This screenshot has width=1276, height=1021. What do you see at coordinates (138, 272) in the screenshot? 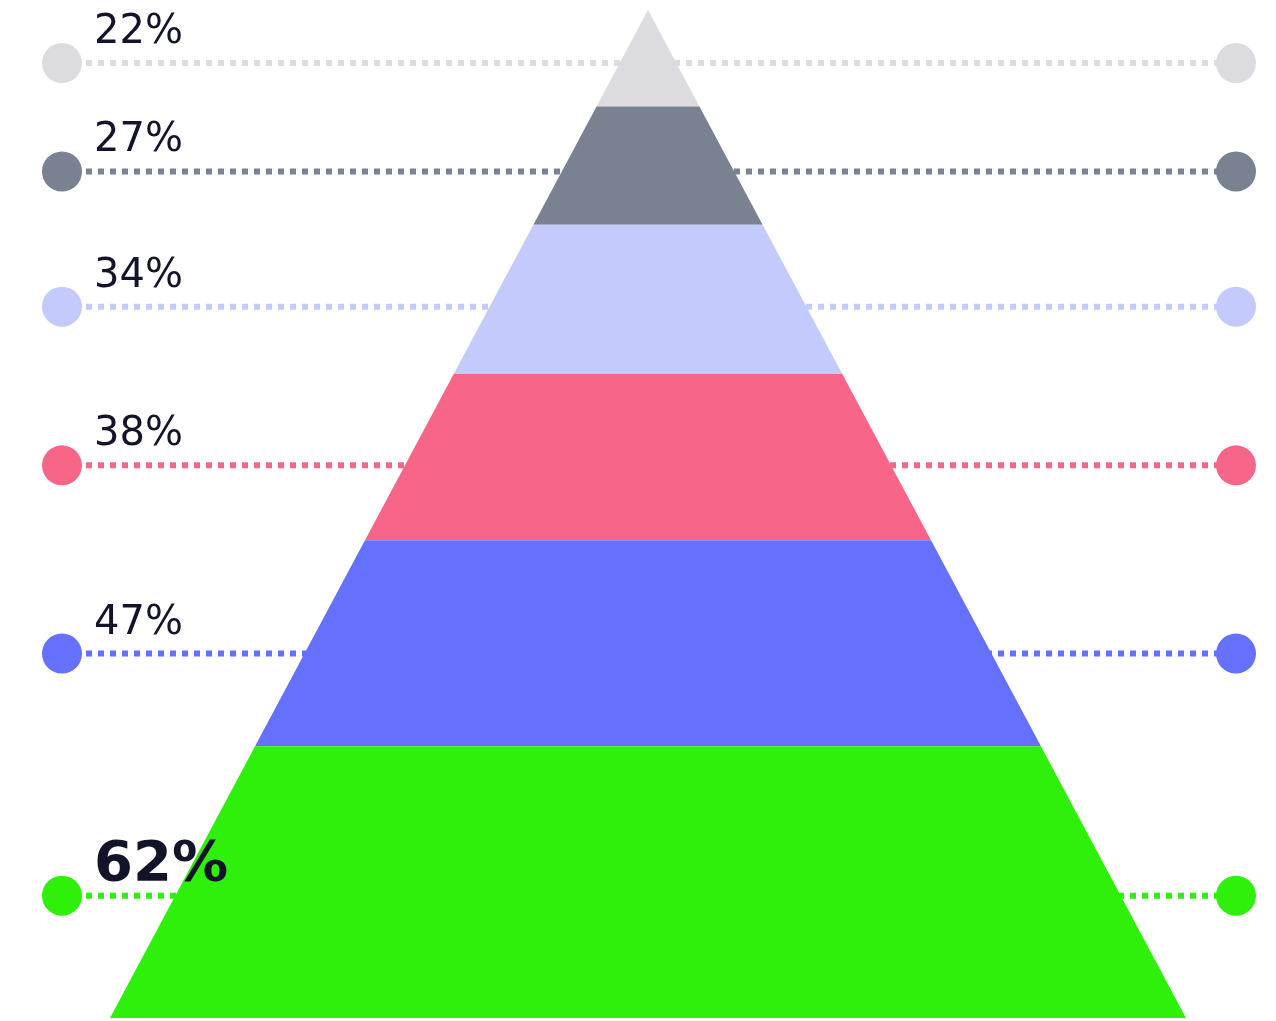
I see `data-label: 34%` at bounding box center [138, 272].